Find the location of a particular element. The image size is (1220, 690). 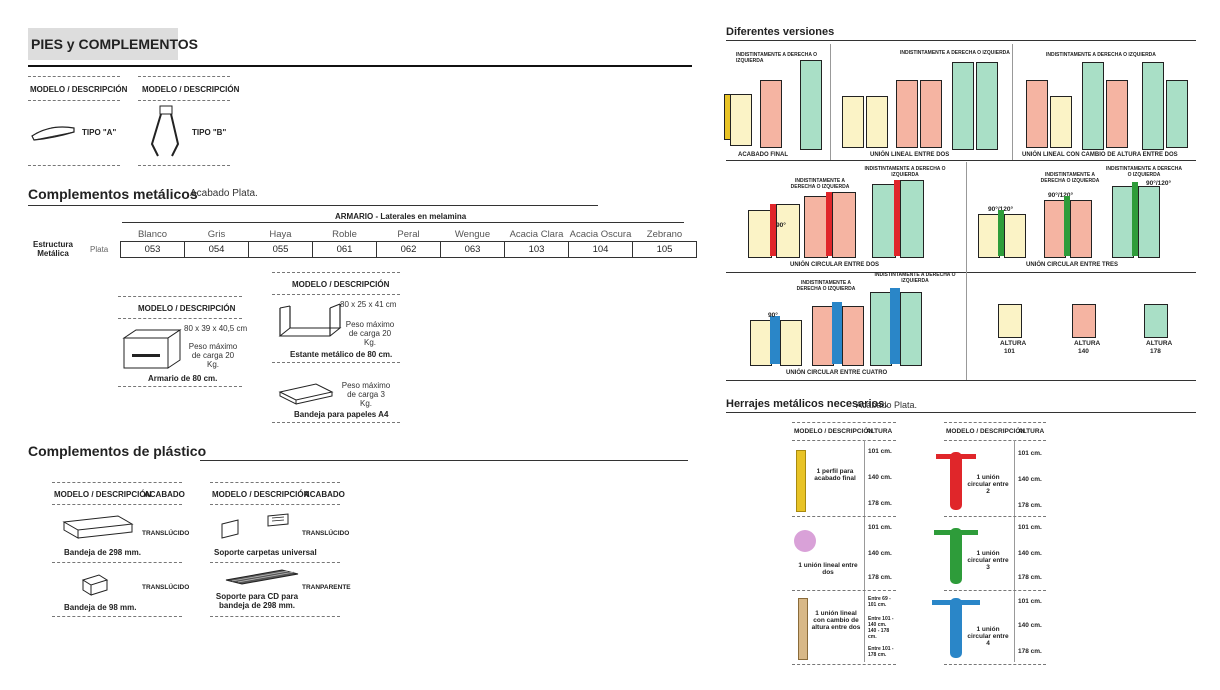

lineal-panel-178b is located at coordinates (987, 106).